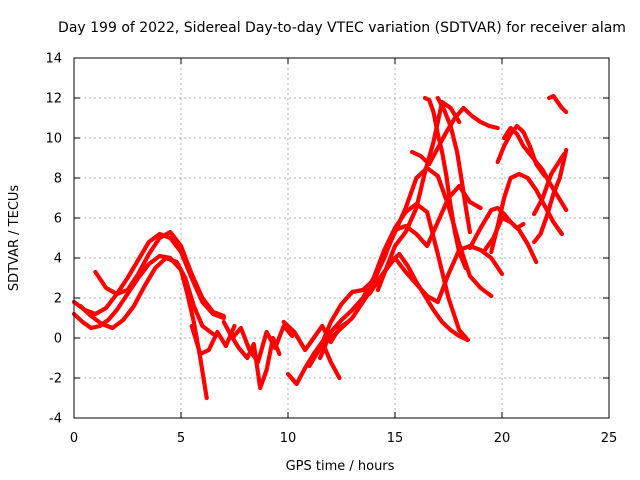  I want to click on y-axis-label: SDTVAR / TECUs, so click(14, 238).